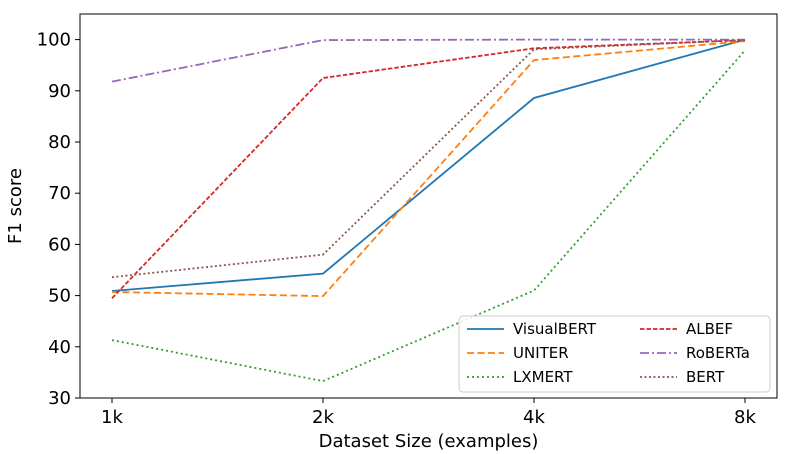 Image resolution: width=792 pixels, height=454 pixels. Describe the element at coordinates (59, 398) in the screenshot. I see `y-tick-label: 30` at that location.